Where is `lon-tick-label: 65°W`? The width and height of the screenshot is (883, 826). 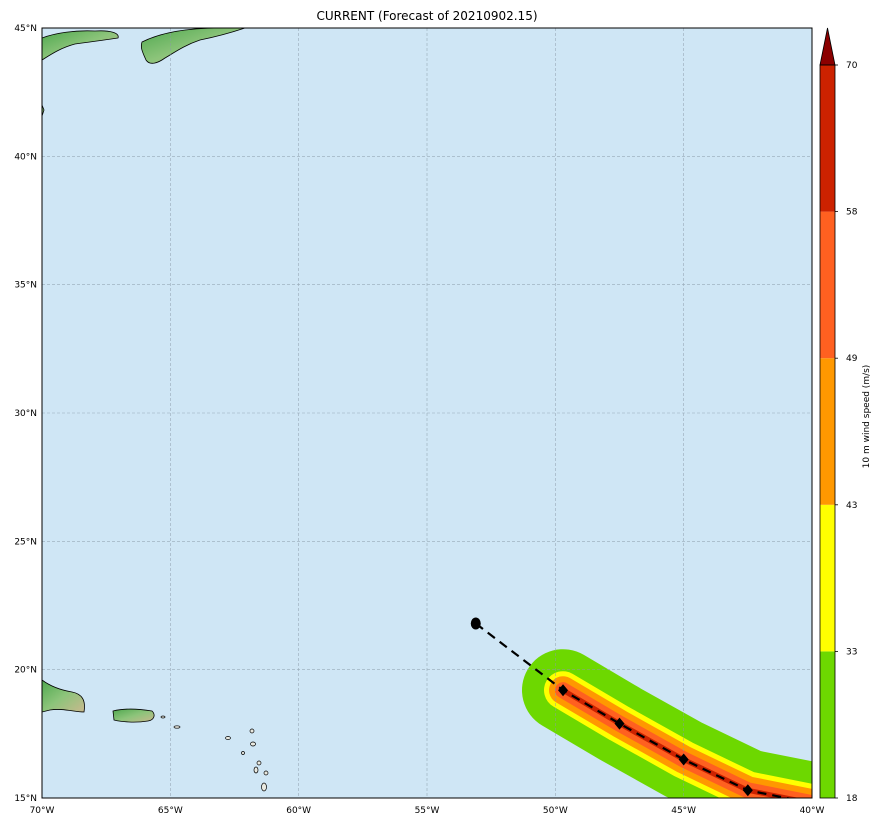
lon-tick-label: 65°W is located at coordinates (170, 811).